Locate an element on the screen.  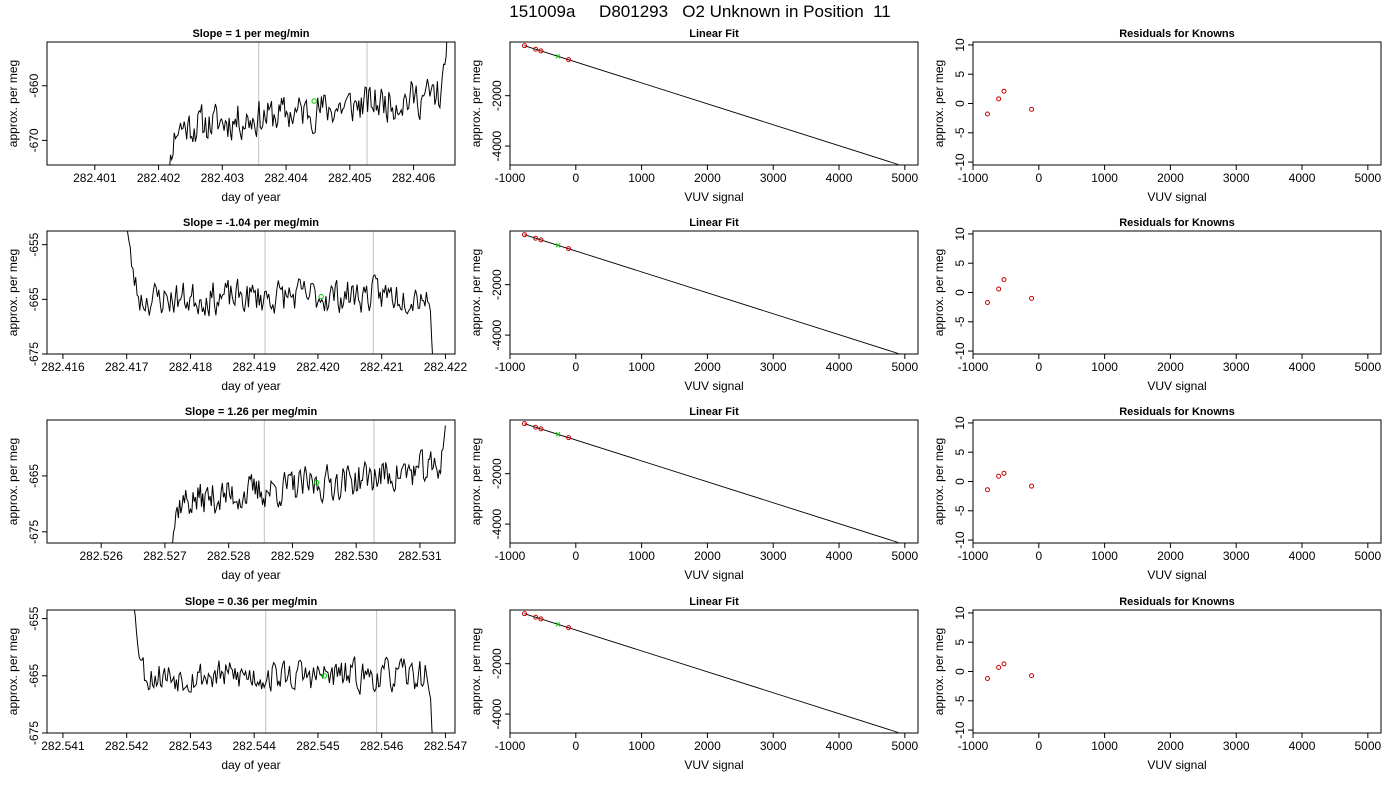
x-tick-label: 282.421 is located at coordinates (382, 367).